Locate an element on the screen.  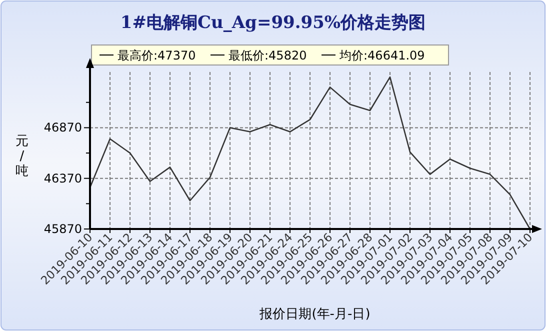
y-tick-label: 45870 is located at coordinates (63, 229).